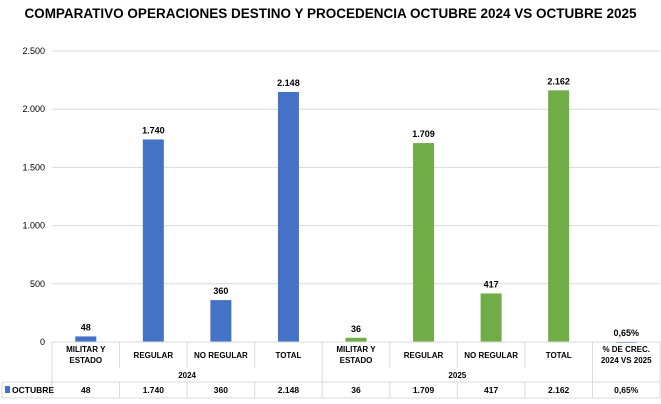 The width and height of the screenshot is (661, 404). I want to click on data-label: 1.740, so click(153, 130).